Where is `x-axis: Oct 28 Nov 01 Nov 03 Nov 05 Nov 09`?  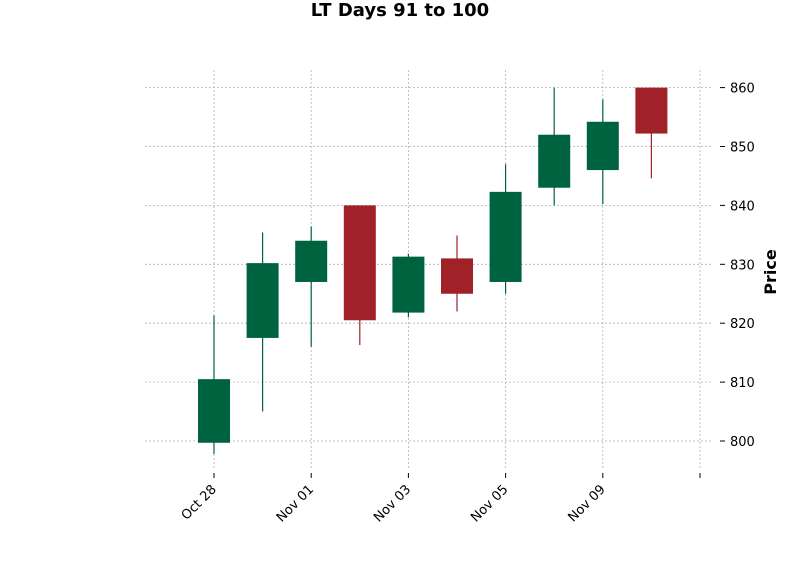
x-axis: Oct 28 Nov 01 Nov 03 Nov 05 Nov 09 is located at coordinates (440, 499).